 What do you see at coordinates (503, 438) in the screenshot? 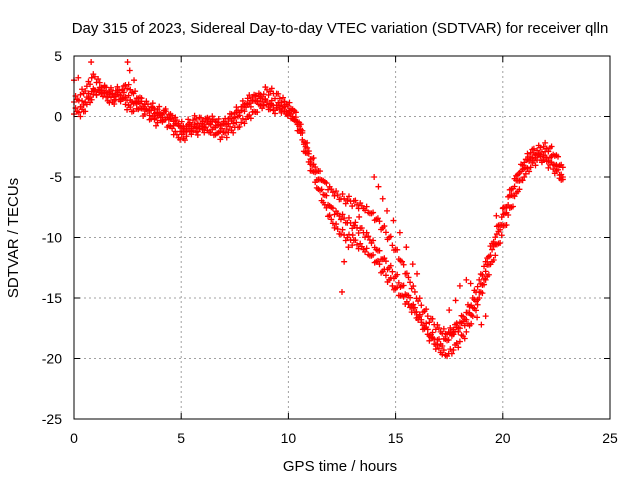
I see `x-tick-label: 20` at bounding box center [503, 438].